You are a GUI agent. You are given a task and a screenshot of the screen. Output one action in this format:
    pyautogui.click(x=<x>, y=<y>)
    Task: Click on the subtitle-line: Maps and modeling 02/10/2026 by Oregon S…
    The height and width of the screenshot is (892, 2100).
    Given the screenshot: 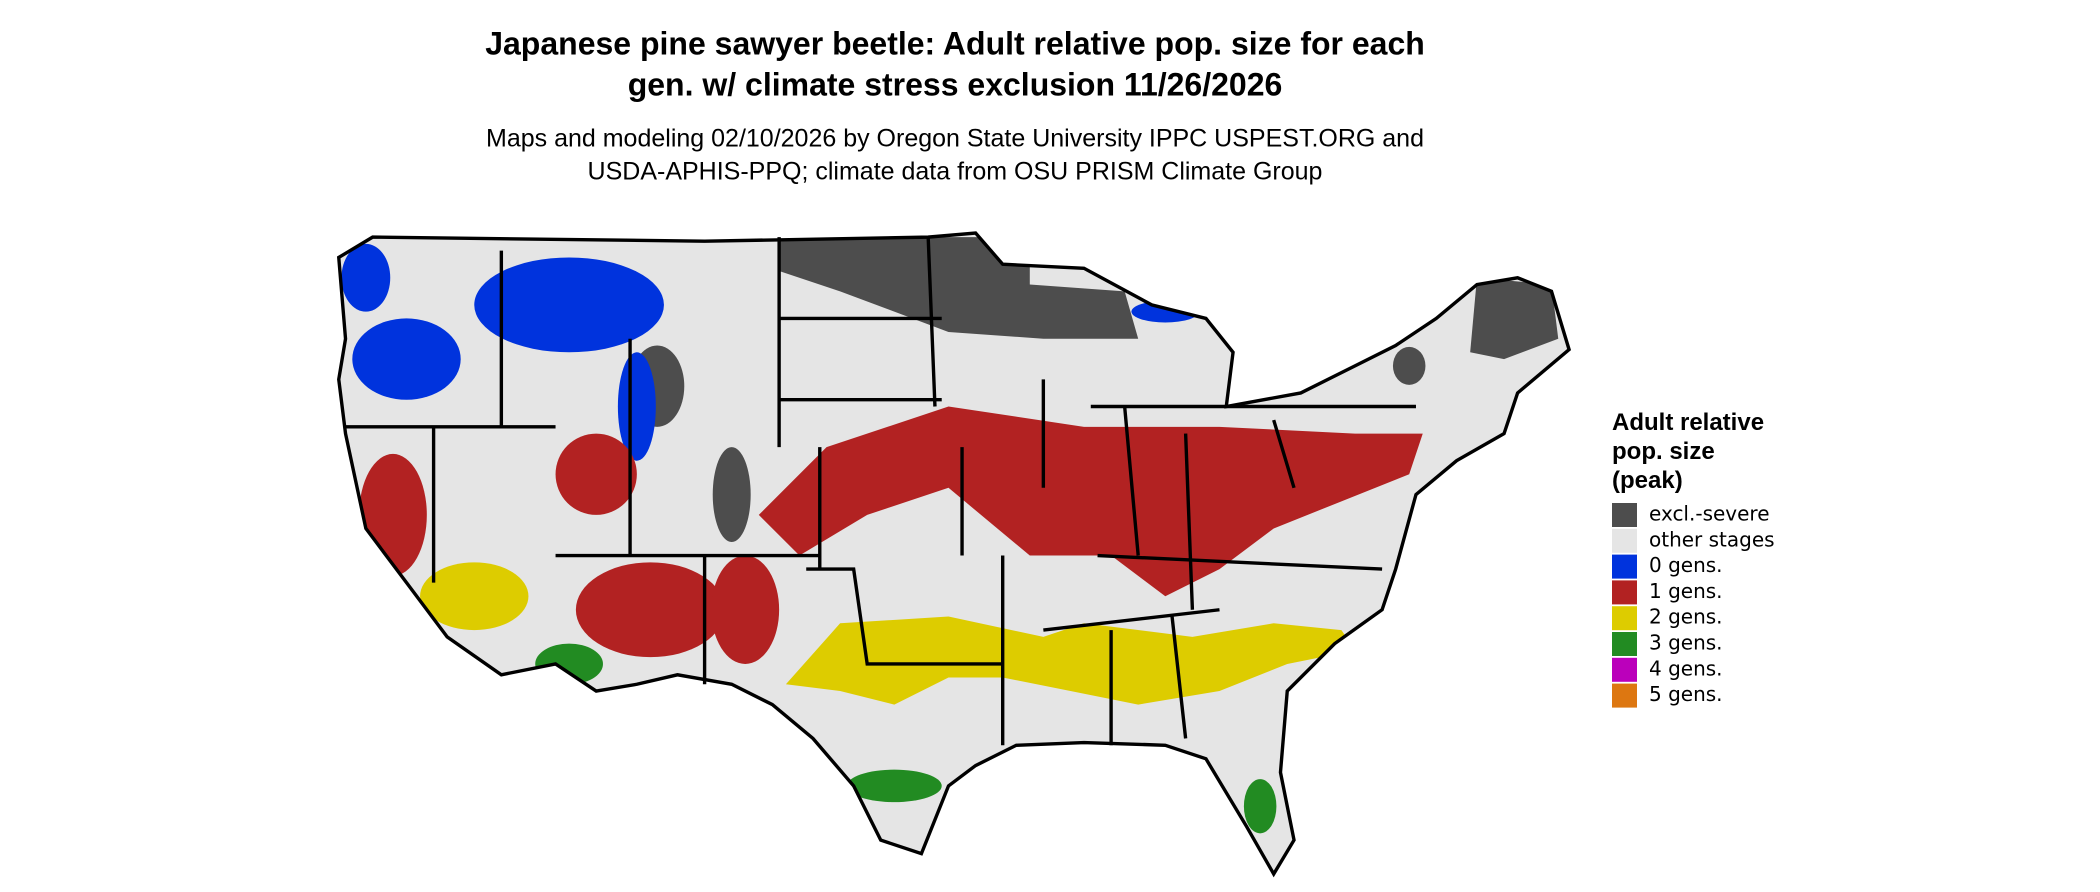 What is the action you would take?
    pyautogui.click(x=955, y=139)
    